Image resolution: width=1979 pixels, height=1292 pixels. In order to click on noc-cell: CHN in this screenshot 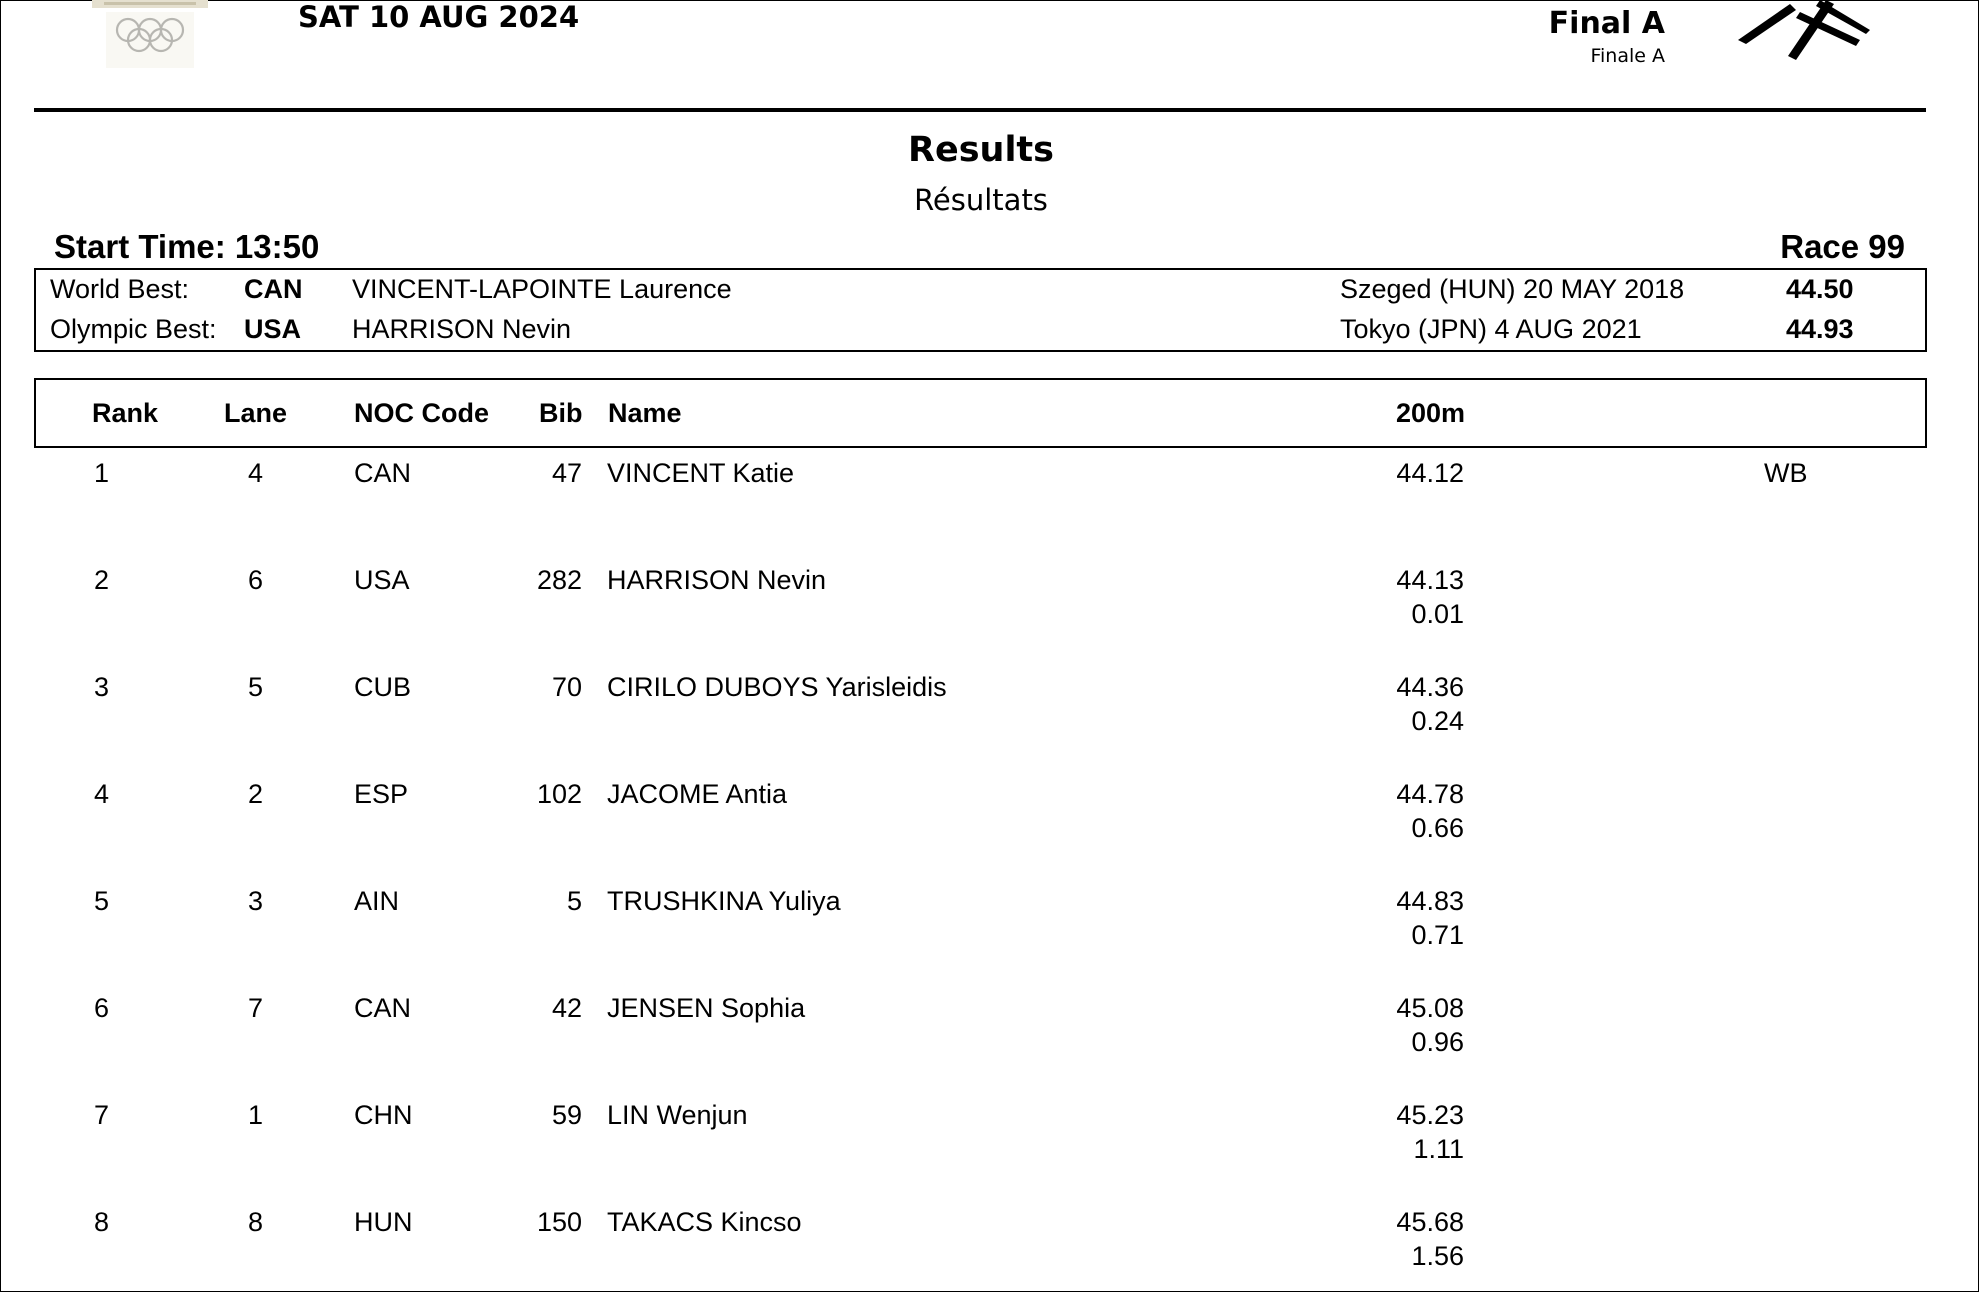, I will do `click(383, 1115)`.